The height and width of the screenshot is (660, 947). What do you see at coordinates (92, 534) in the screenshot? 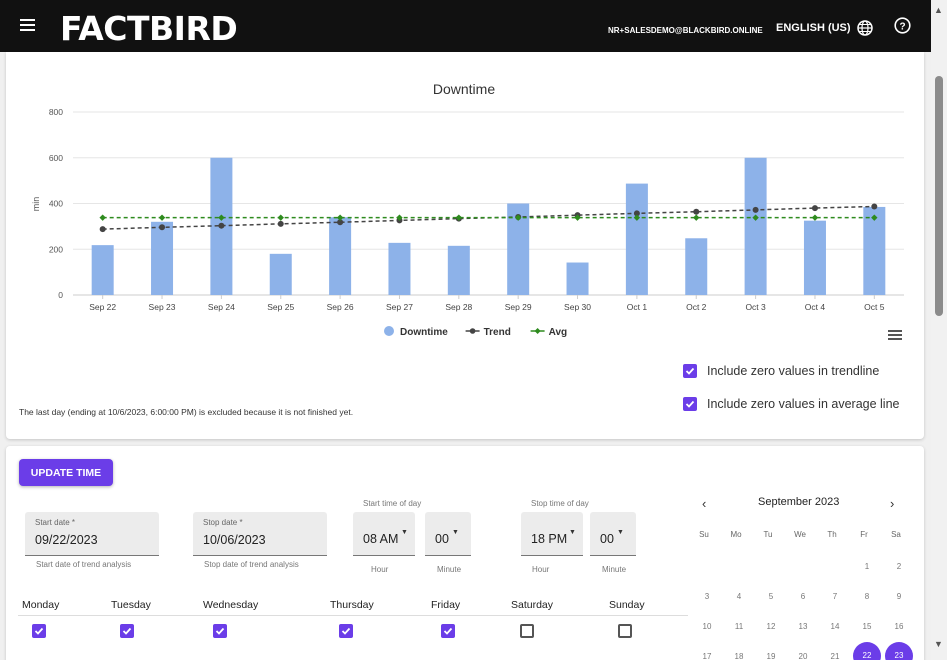
I see `start-date-field: Start date * 09/22/2023` at bounding box center [92, 534].